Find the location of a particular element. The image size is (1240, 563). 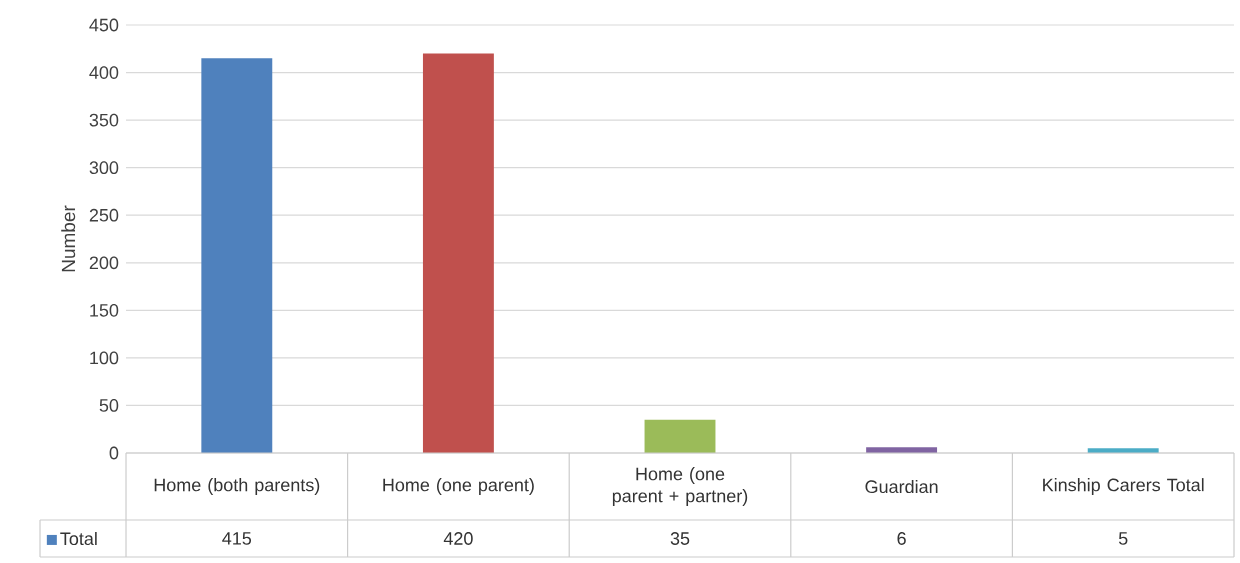

y-tick-label: 400 is located at coordinates (104, 72).